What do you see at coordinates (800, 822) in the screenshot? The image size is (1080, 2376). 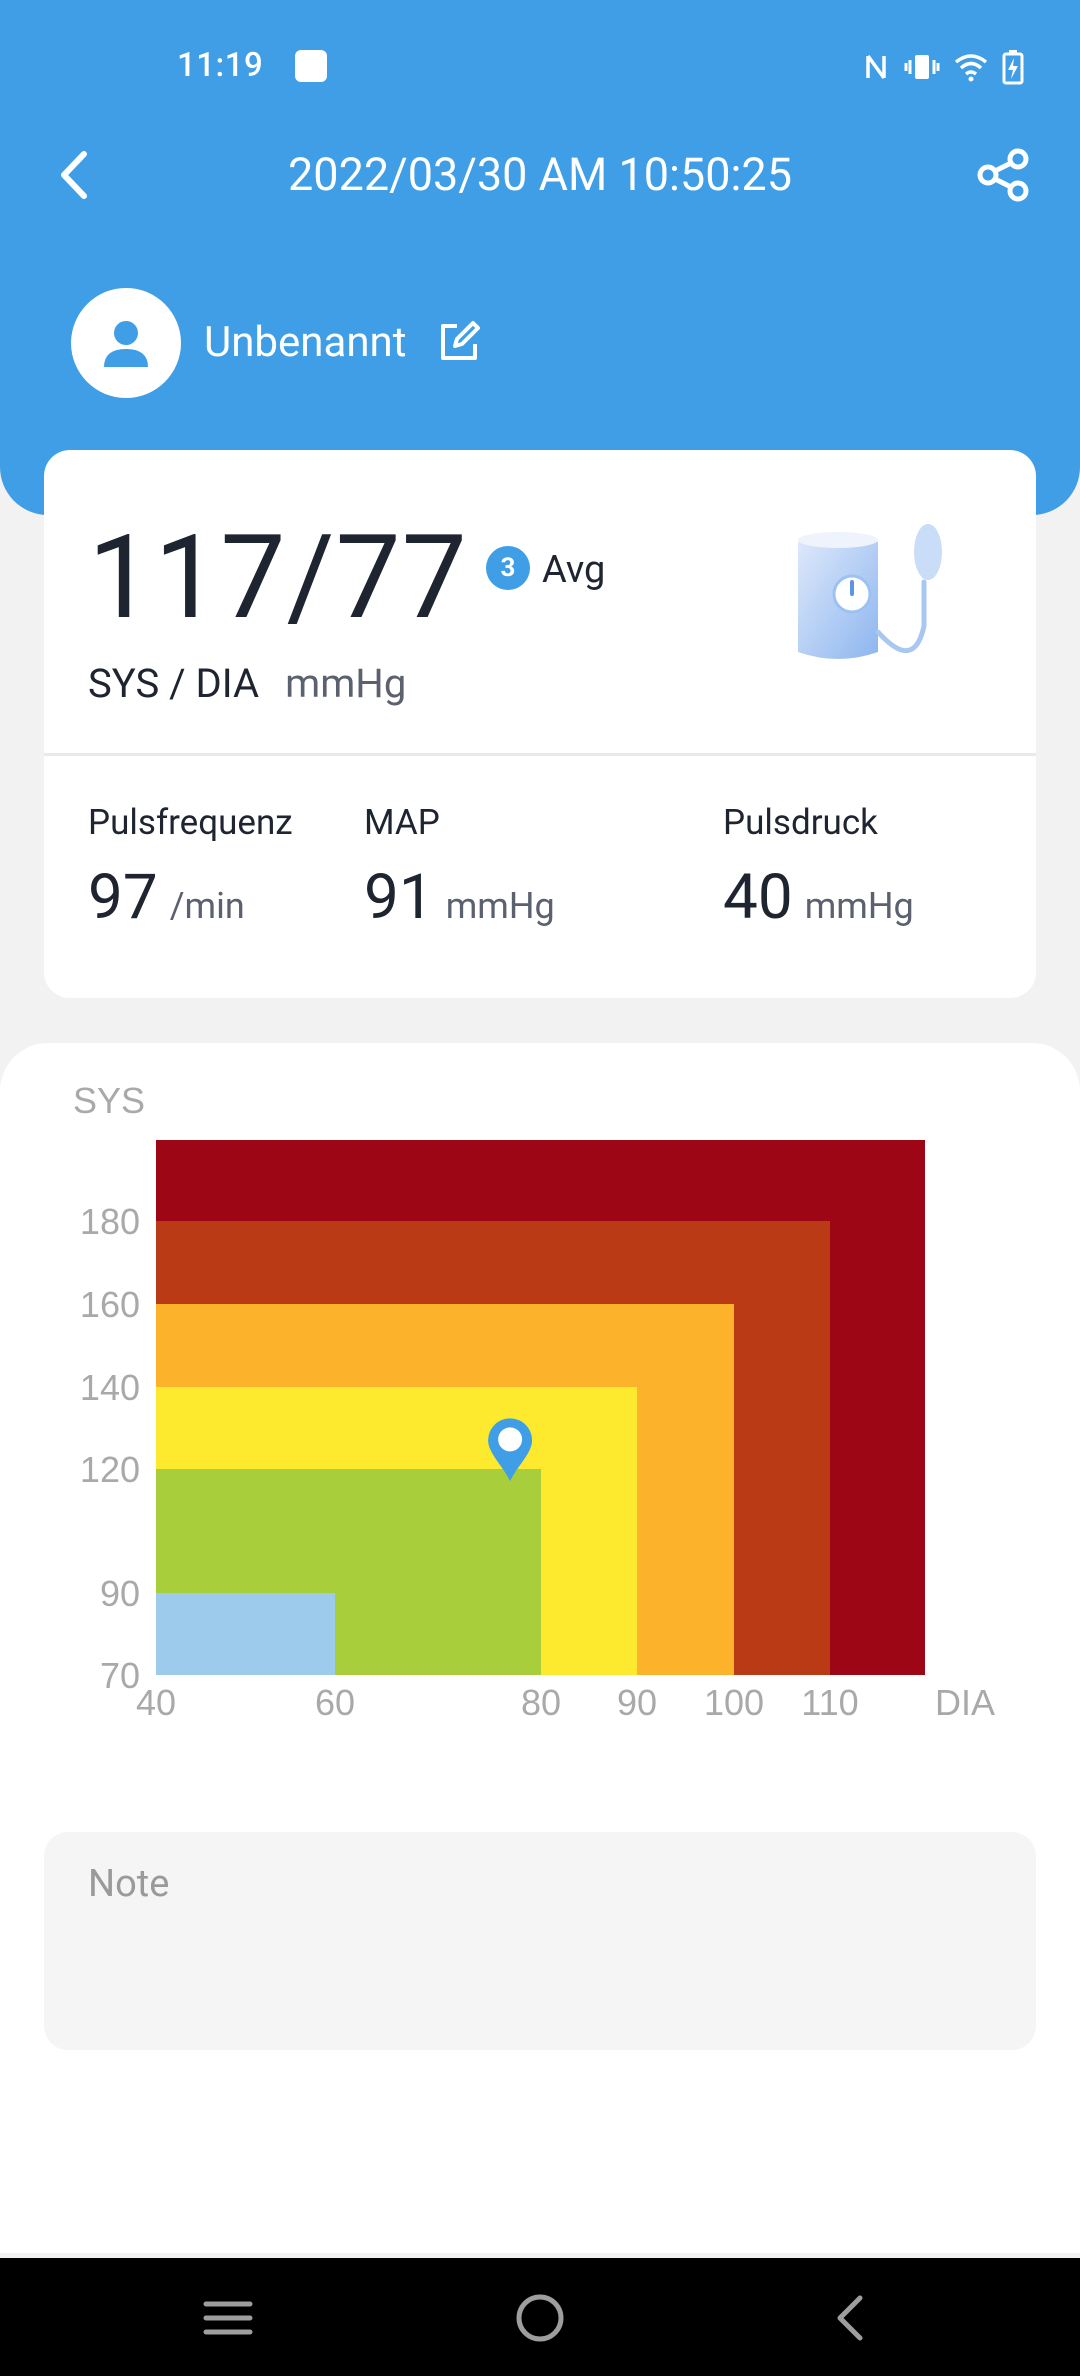 I see `metric-label: Pulsdruck` at bounding box center [800, 822].